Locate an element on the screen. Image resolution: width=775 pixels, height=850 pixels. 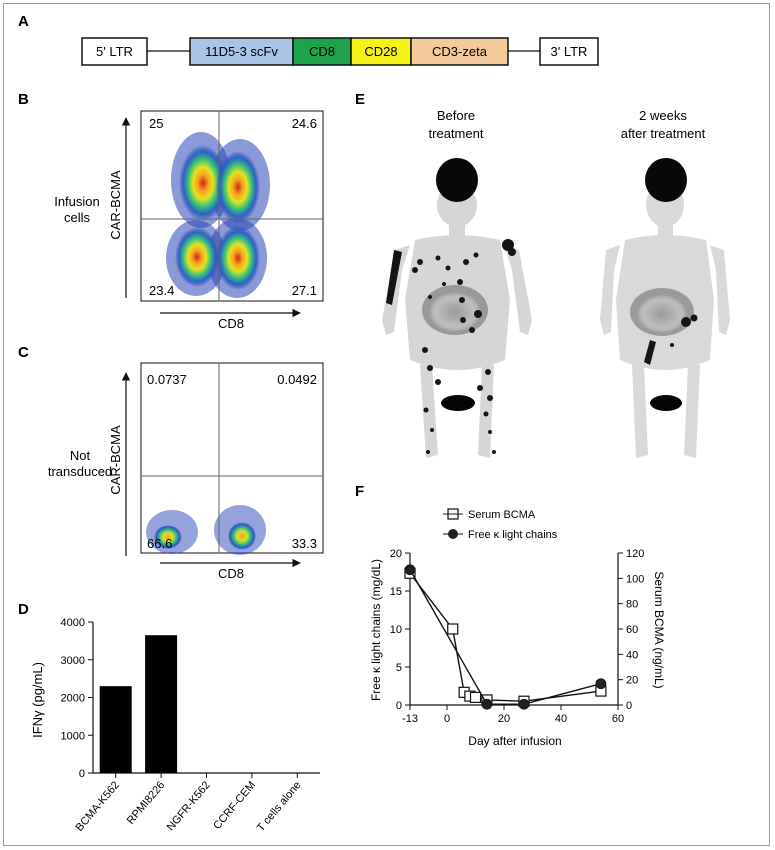
f-left-tick-label: 0 is located at coordinates (399, 706).